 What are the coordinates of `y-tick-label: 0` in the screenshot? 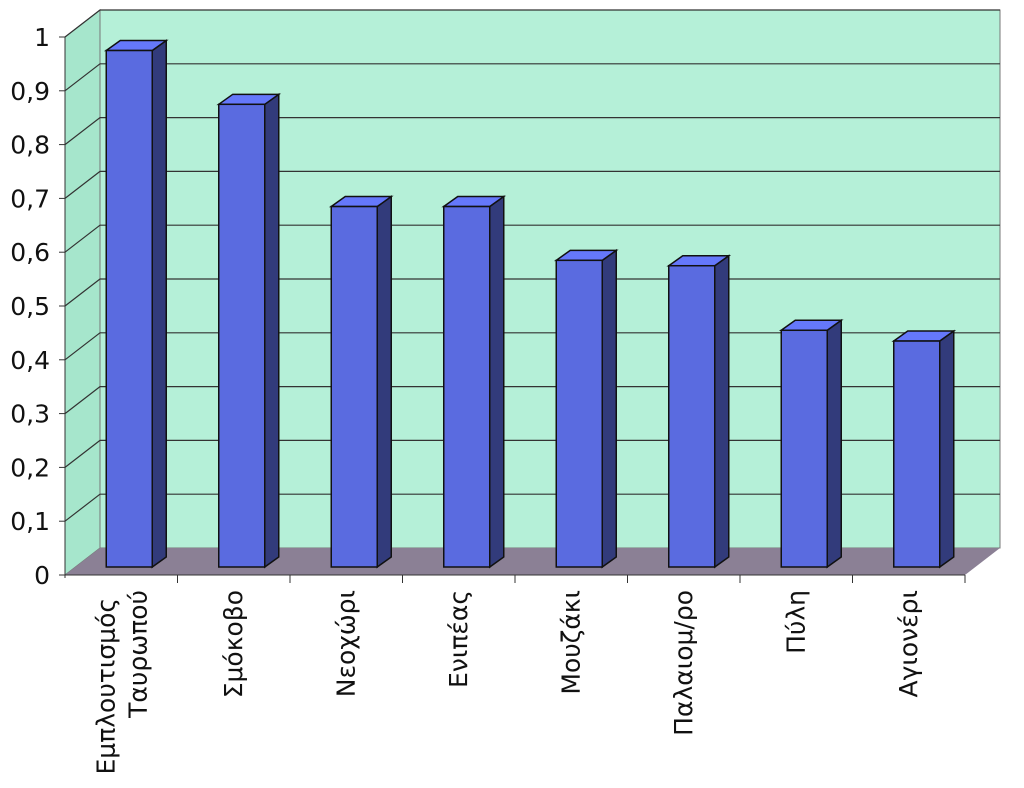 It's located at (42, 575).